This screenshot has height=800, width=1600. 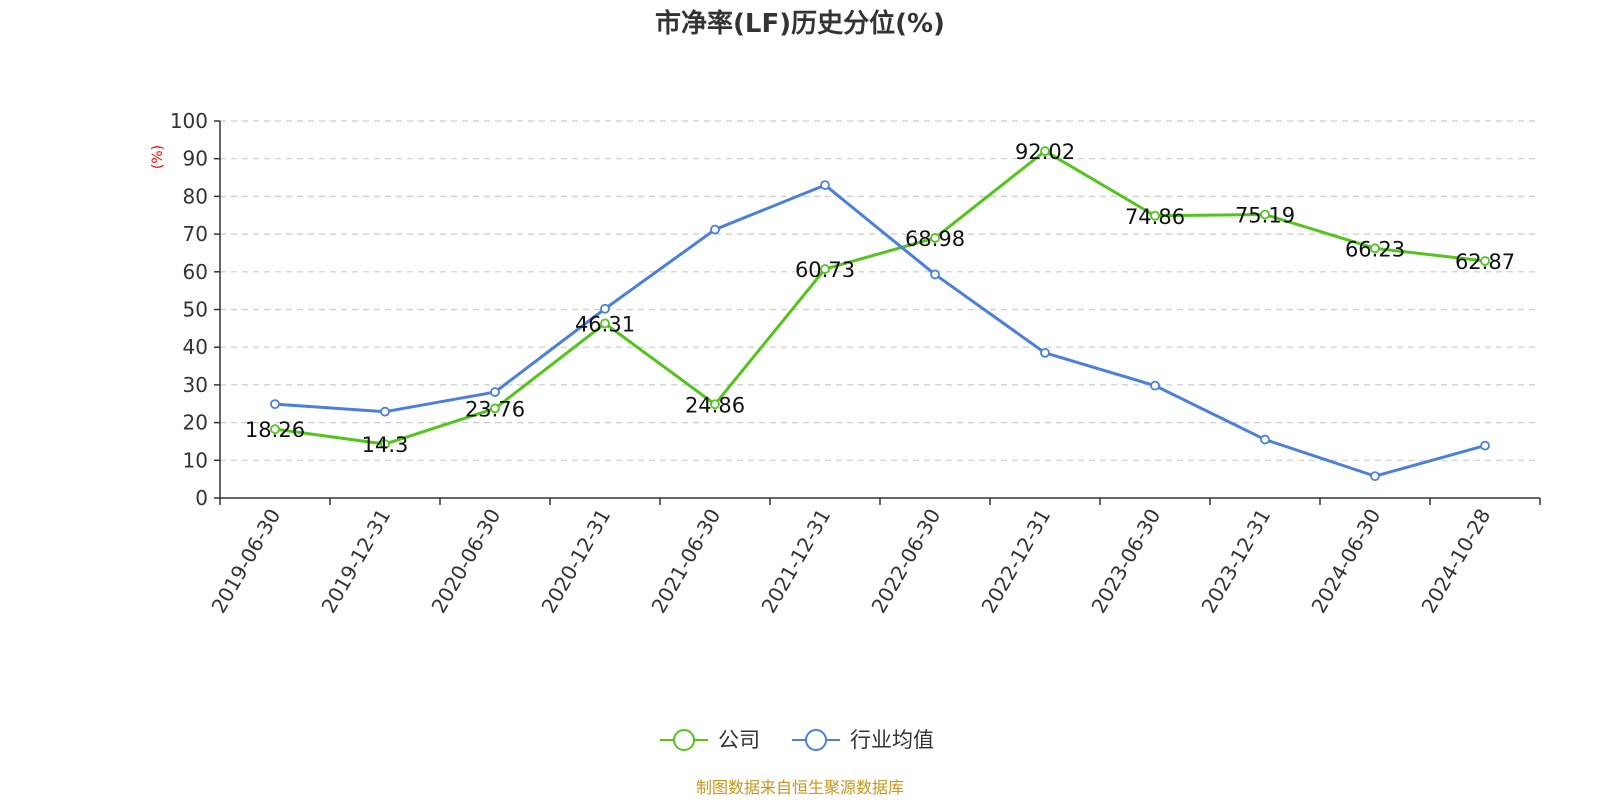 I want to click on legend-item-industry-average: 行业均值, so click(x=863, y=740).